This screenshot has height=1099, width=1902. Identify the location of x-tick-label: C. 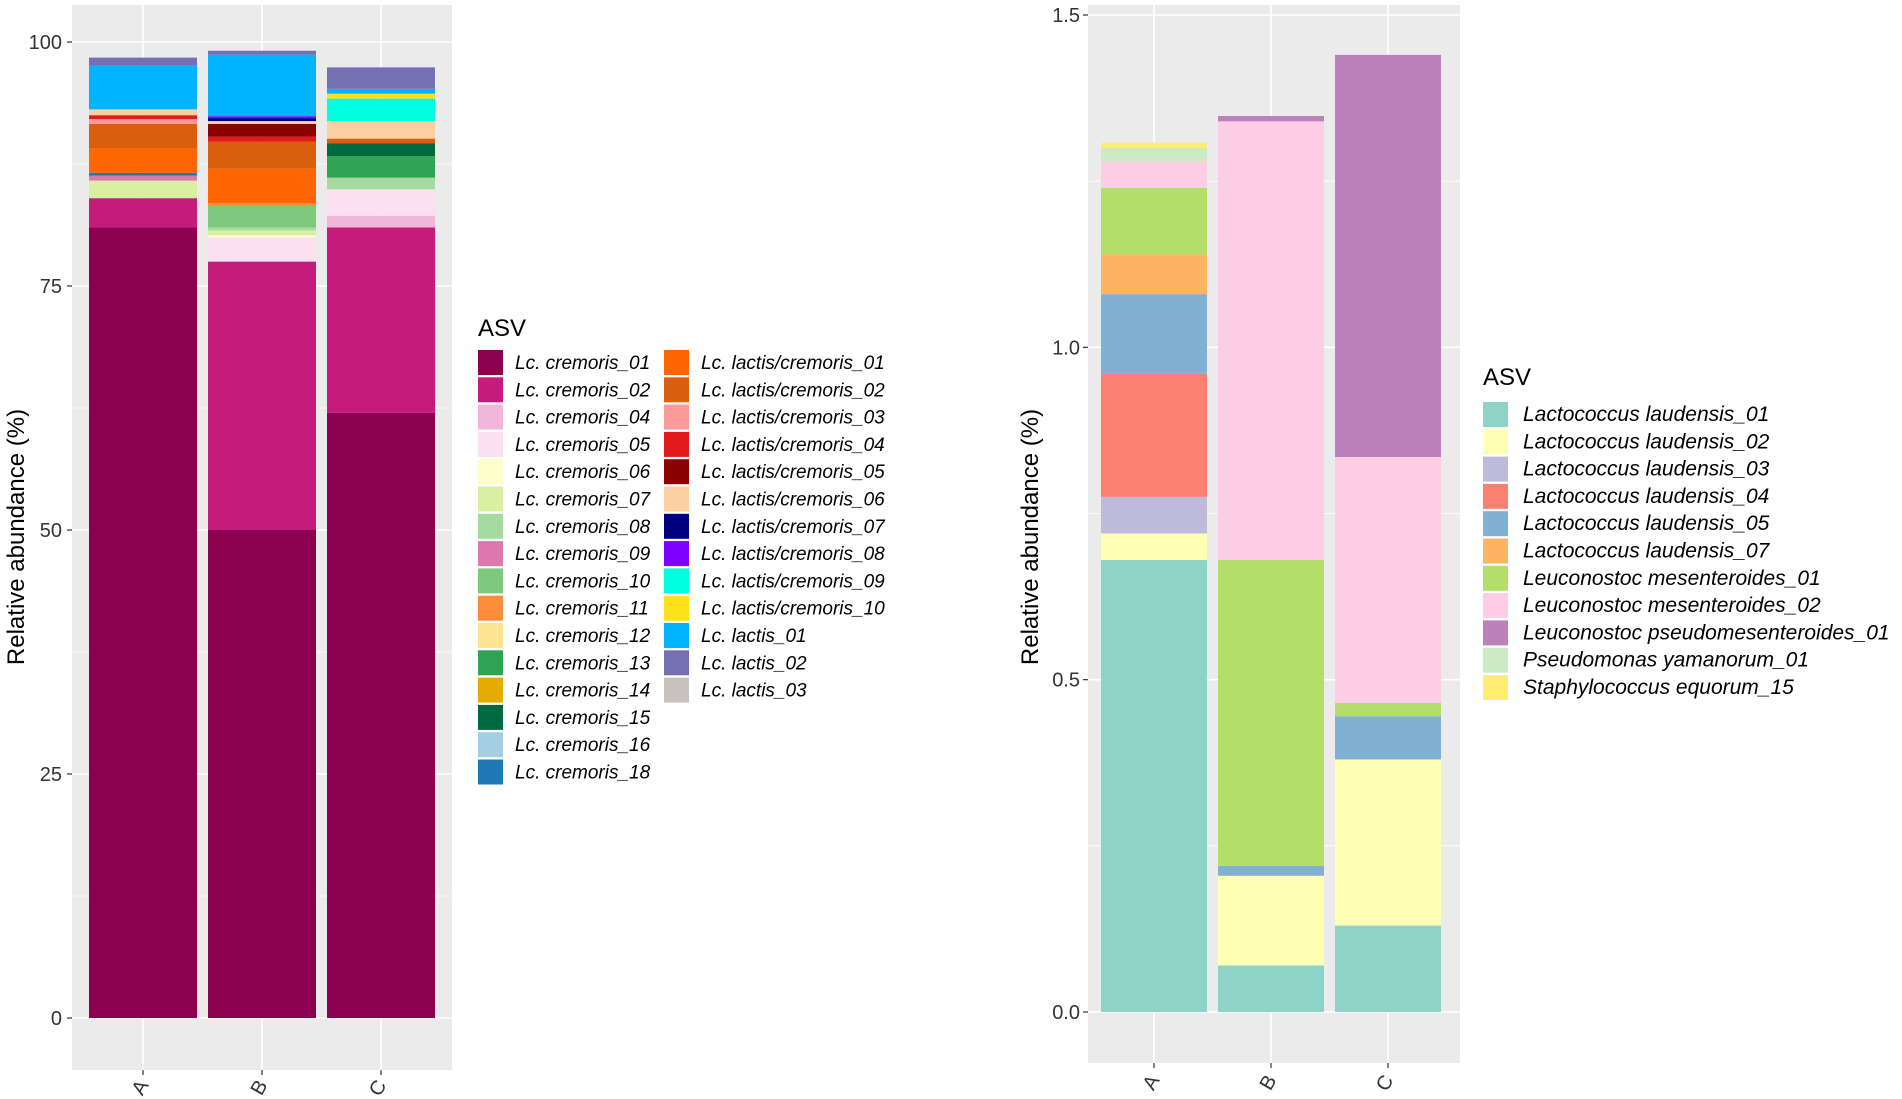
(1385, 1084).